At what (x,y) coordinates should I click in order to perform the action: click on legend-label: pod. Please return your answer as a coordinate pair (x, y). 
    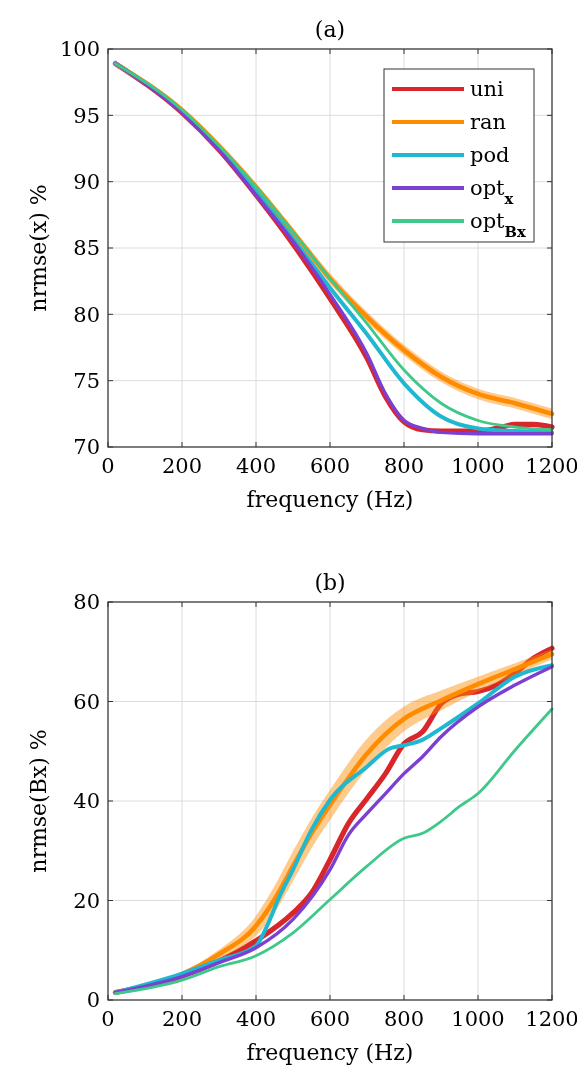
    Looking at the image, I should click on (490, 155).